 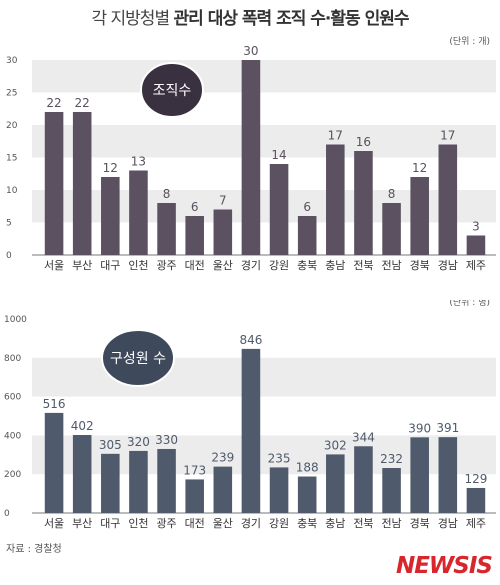 I want to click on value-label: 302, so click(x=335, y=445).